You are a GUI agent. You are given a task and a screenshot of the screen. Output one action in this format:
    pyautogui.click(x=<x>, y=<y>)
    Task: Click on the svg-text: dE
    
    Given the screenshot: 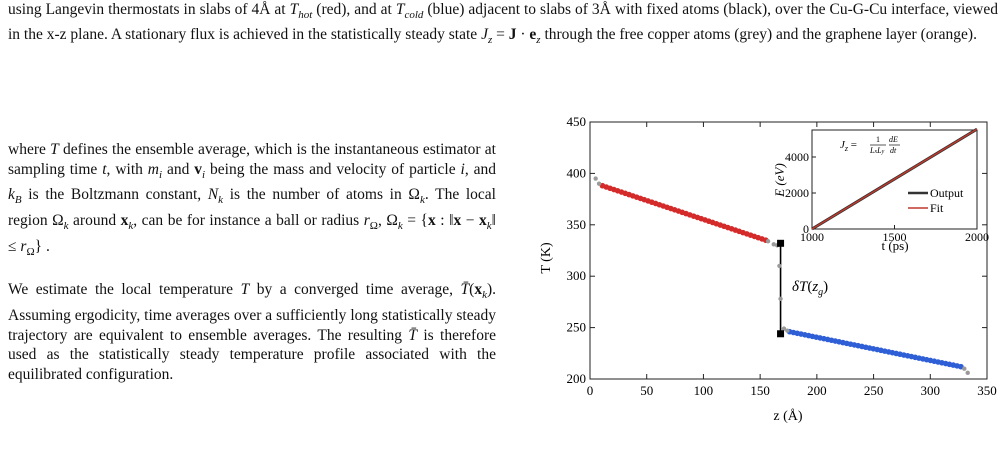 What is the action you would take?
    pyautogui.click(x=893, y=139)
    